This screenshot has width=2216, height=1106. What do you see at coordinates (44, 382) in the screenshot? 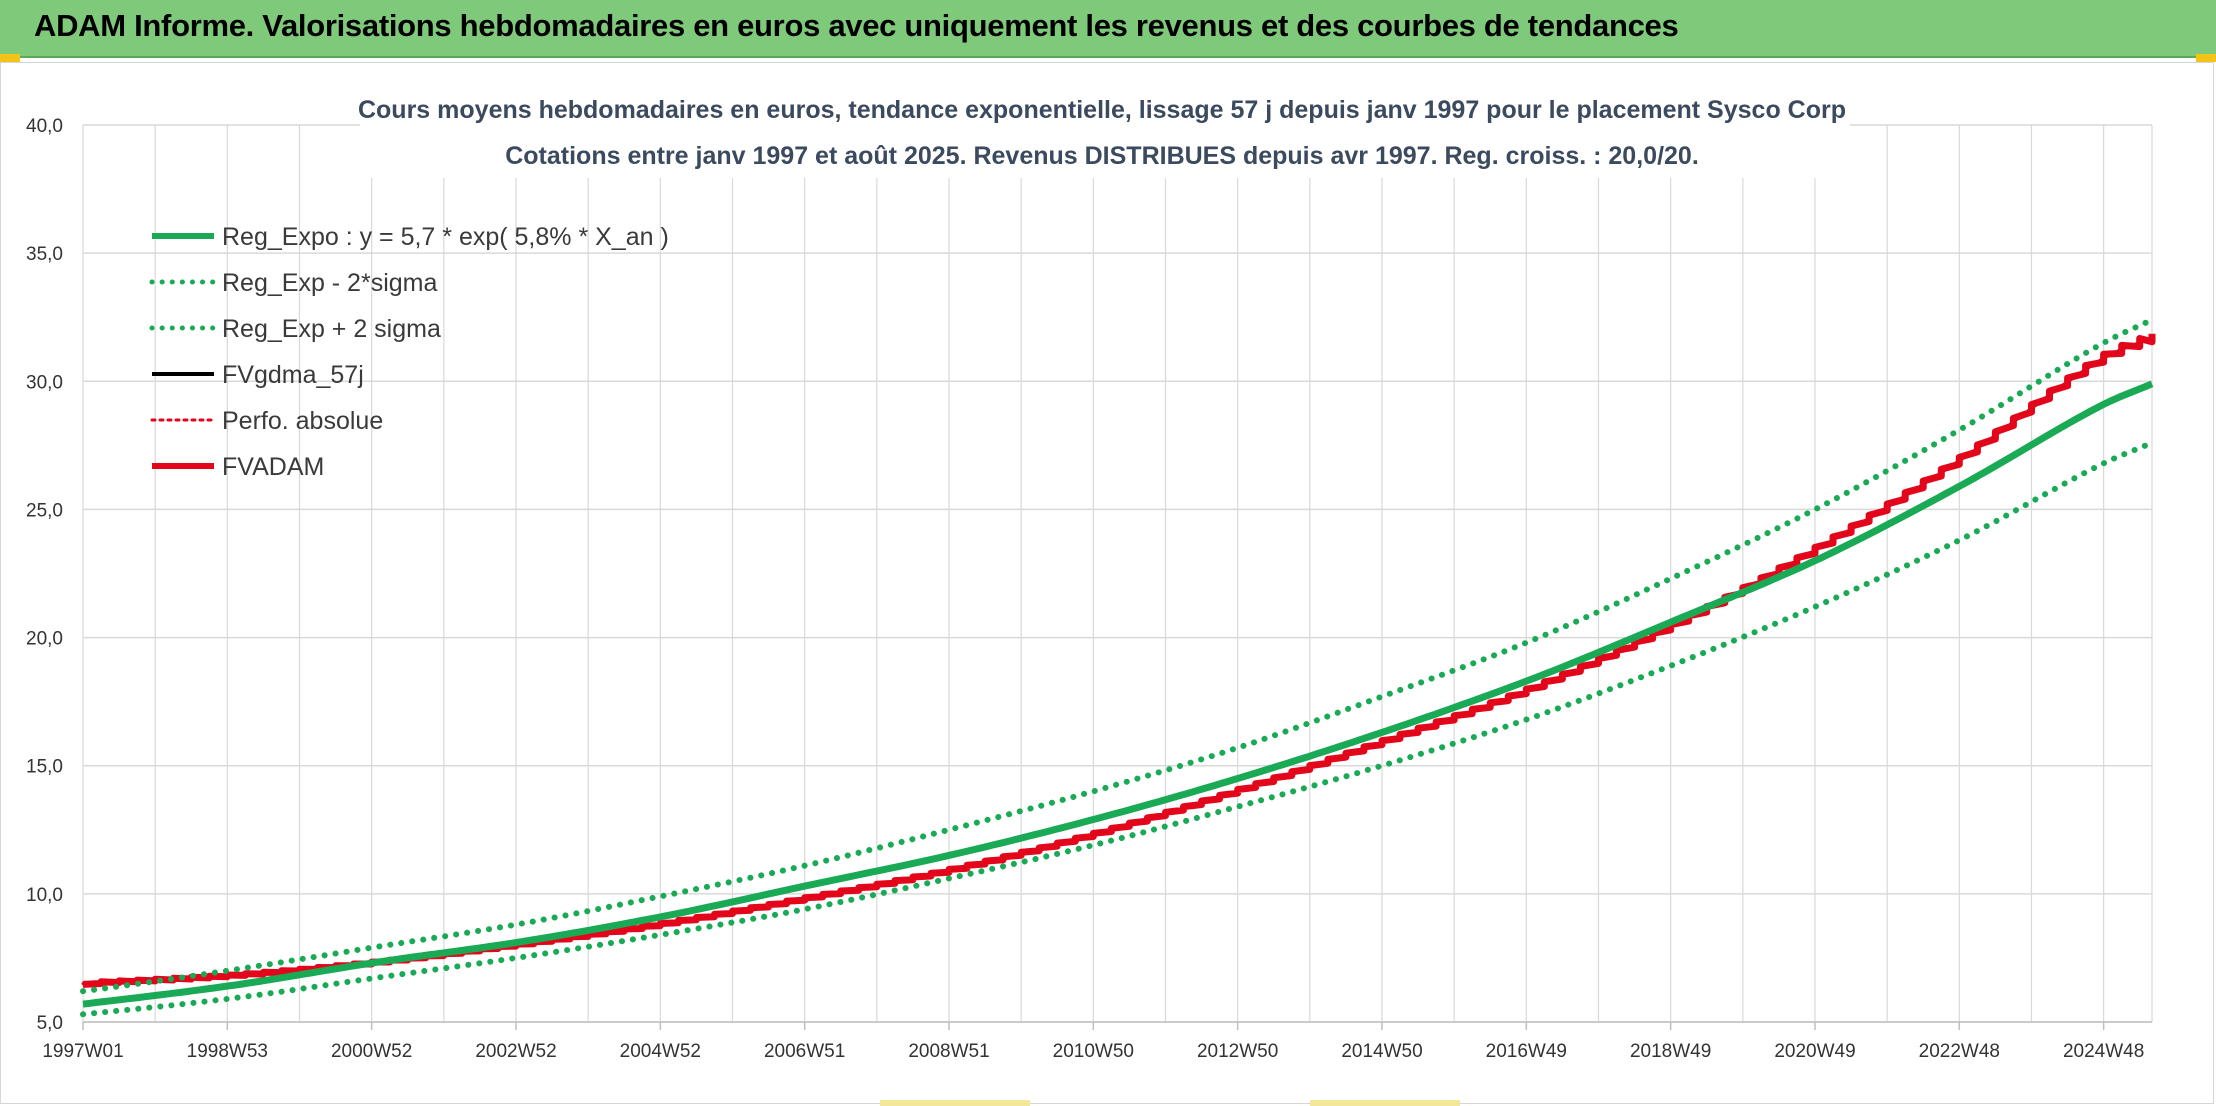
I see `y-tick-label: 30,0` at bounding box center [44, 382].